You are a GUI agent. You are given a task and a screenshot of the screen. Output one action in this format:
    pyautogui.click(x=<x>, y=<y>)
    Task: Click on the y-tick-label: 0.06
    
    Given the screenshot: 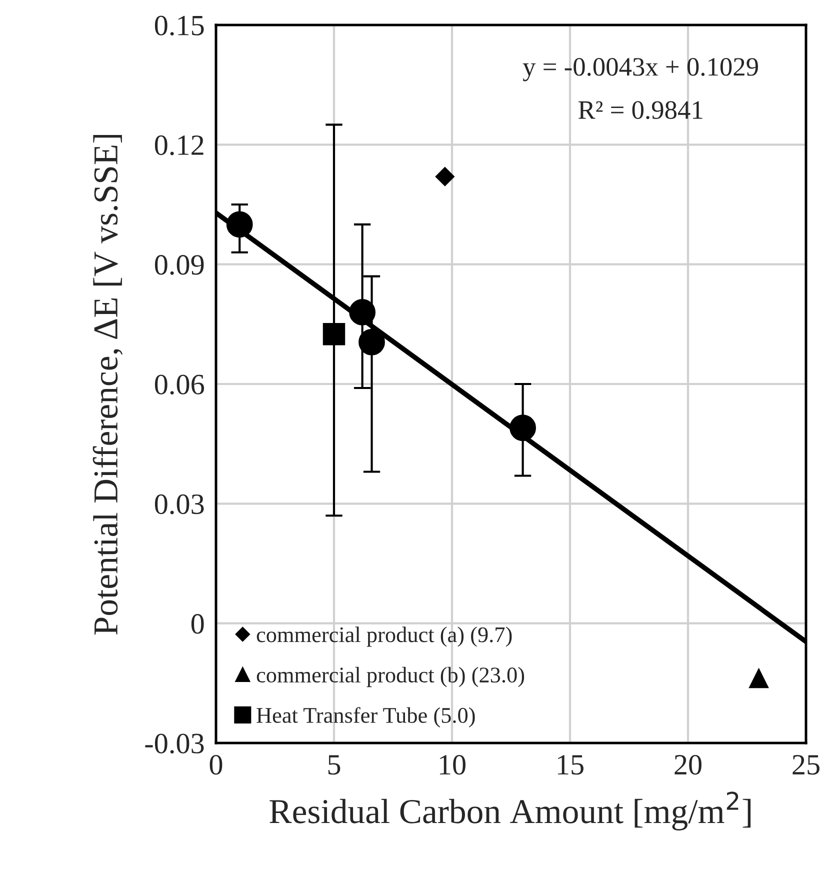 What is the action you would take?
    pyautogui.click(x=179, y=384)
    